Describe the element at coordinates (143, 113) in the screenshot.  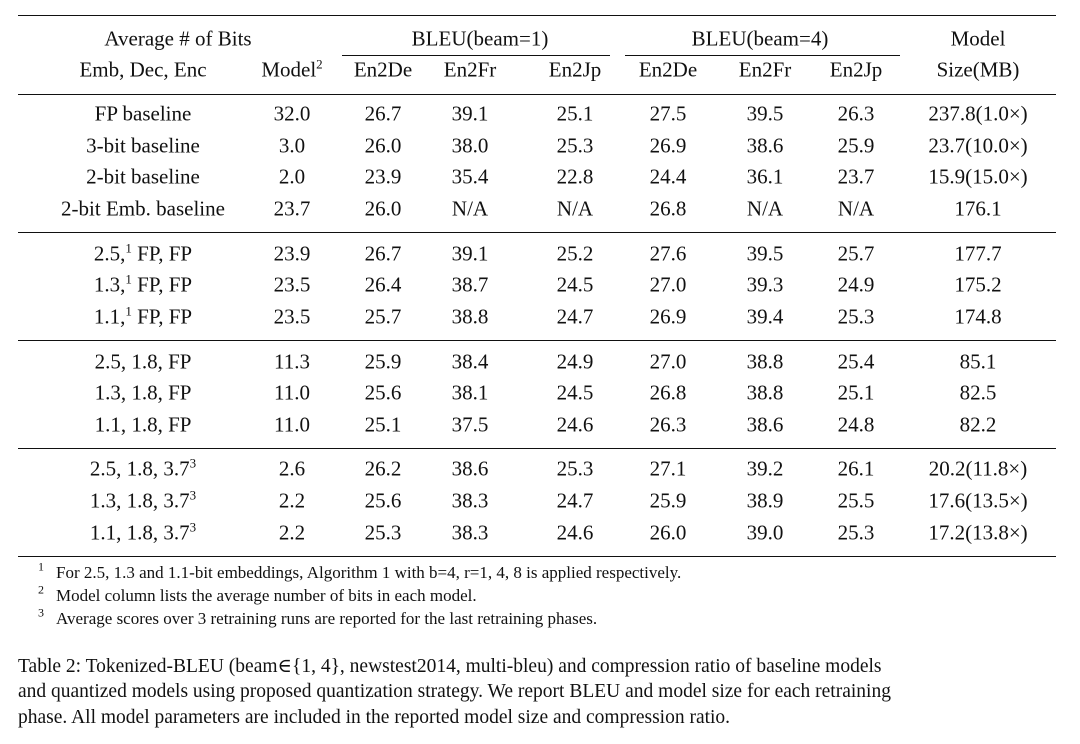
I see `table-cell: FP baseline` at that location.